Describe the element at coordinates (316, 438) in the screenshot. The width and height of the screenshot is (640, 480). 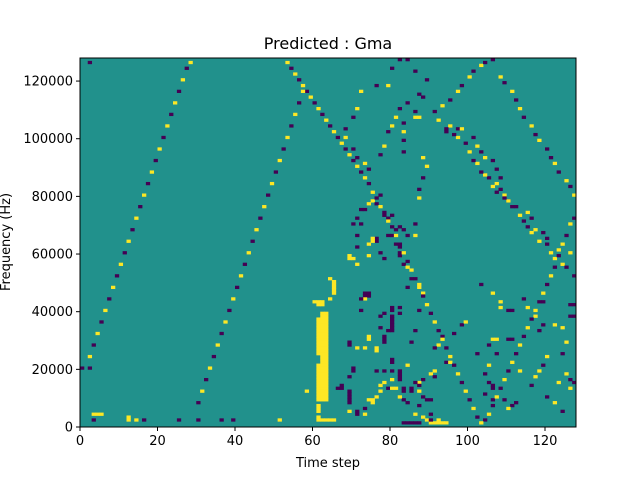
I see `x-axis: 0 20 40 60 80 100 120` at that location.